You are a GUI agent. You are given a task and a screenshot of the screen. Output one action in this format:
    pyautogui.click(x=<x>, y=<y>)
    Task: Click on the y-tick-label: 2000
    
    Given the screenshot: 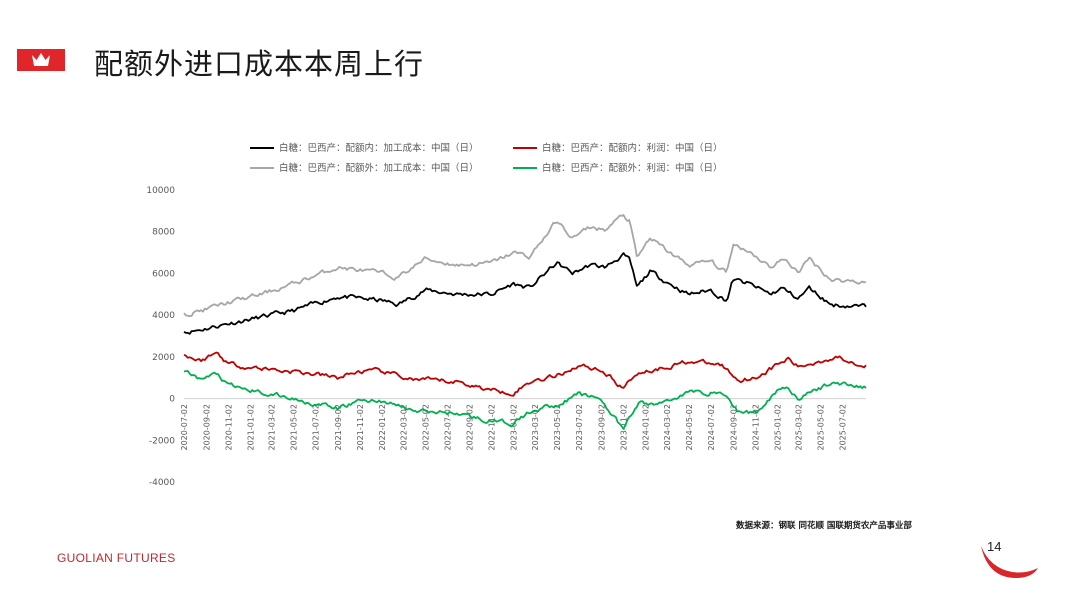 What is the action you would take?
    pyautogui.click(x=163, y=358)
    